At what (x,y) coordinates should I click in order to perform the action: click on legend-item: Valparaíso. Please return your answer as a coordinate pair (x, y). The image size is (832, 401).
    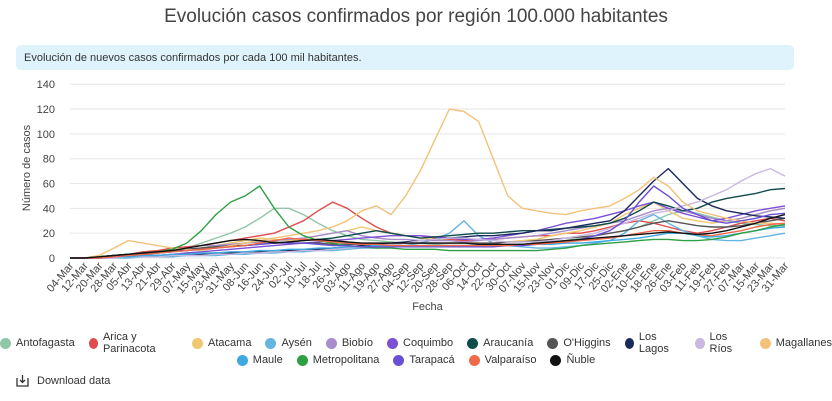
    Looking at the image, I should click on (502, 360).